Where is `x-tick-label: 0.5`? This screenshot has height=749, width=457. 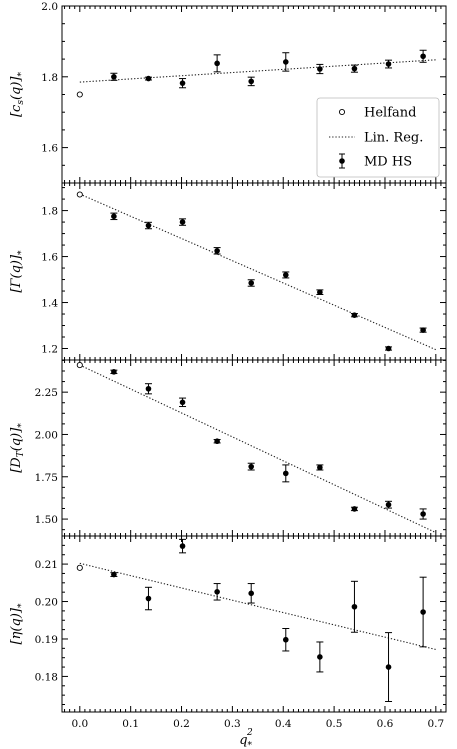 x-tick-label: 0.5 is located at coordinates (334, 724).